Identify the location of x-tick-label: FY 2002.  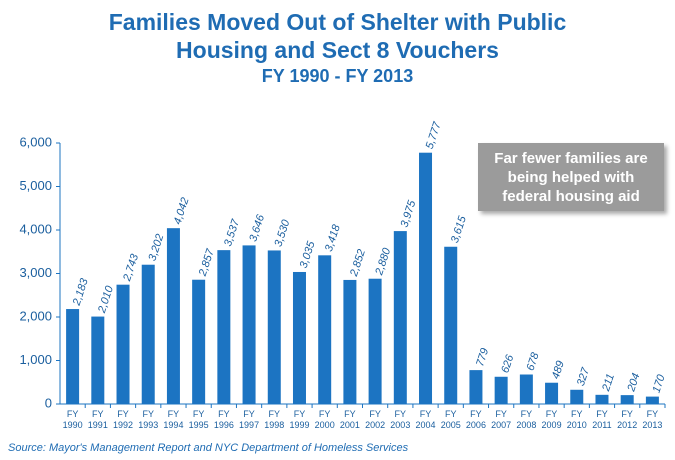
(375, 419).